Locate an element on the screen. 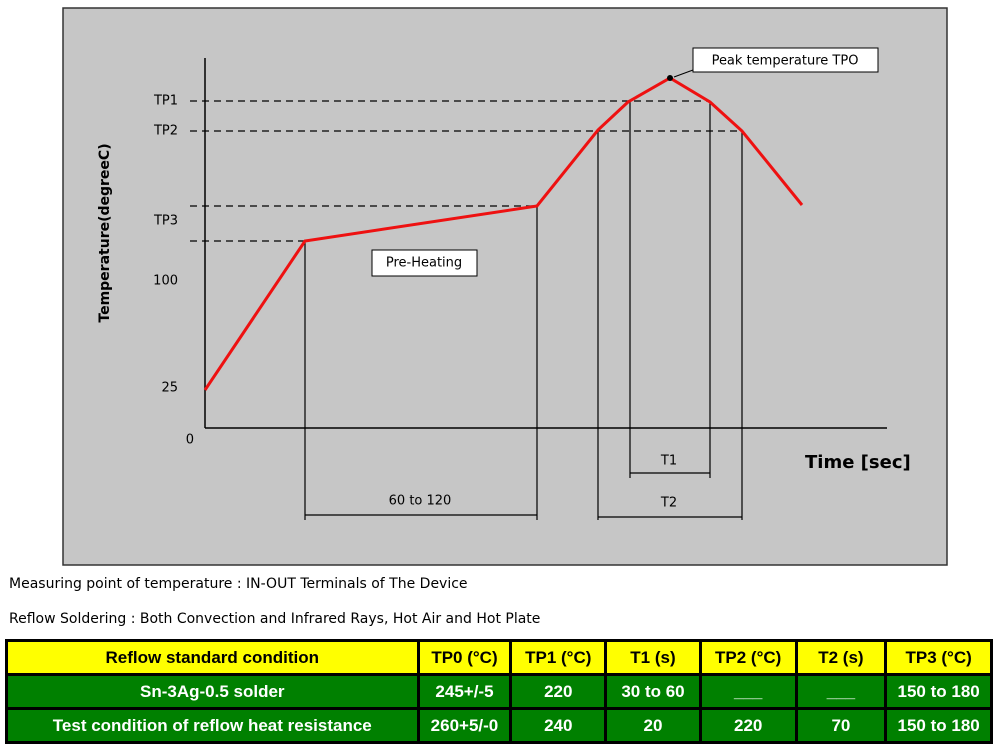 The height and width of the screenshot is (755, 999). y-label: 0 is located at coordinates (190, 440).